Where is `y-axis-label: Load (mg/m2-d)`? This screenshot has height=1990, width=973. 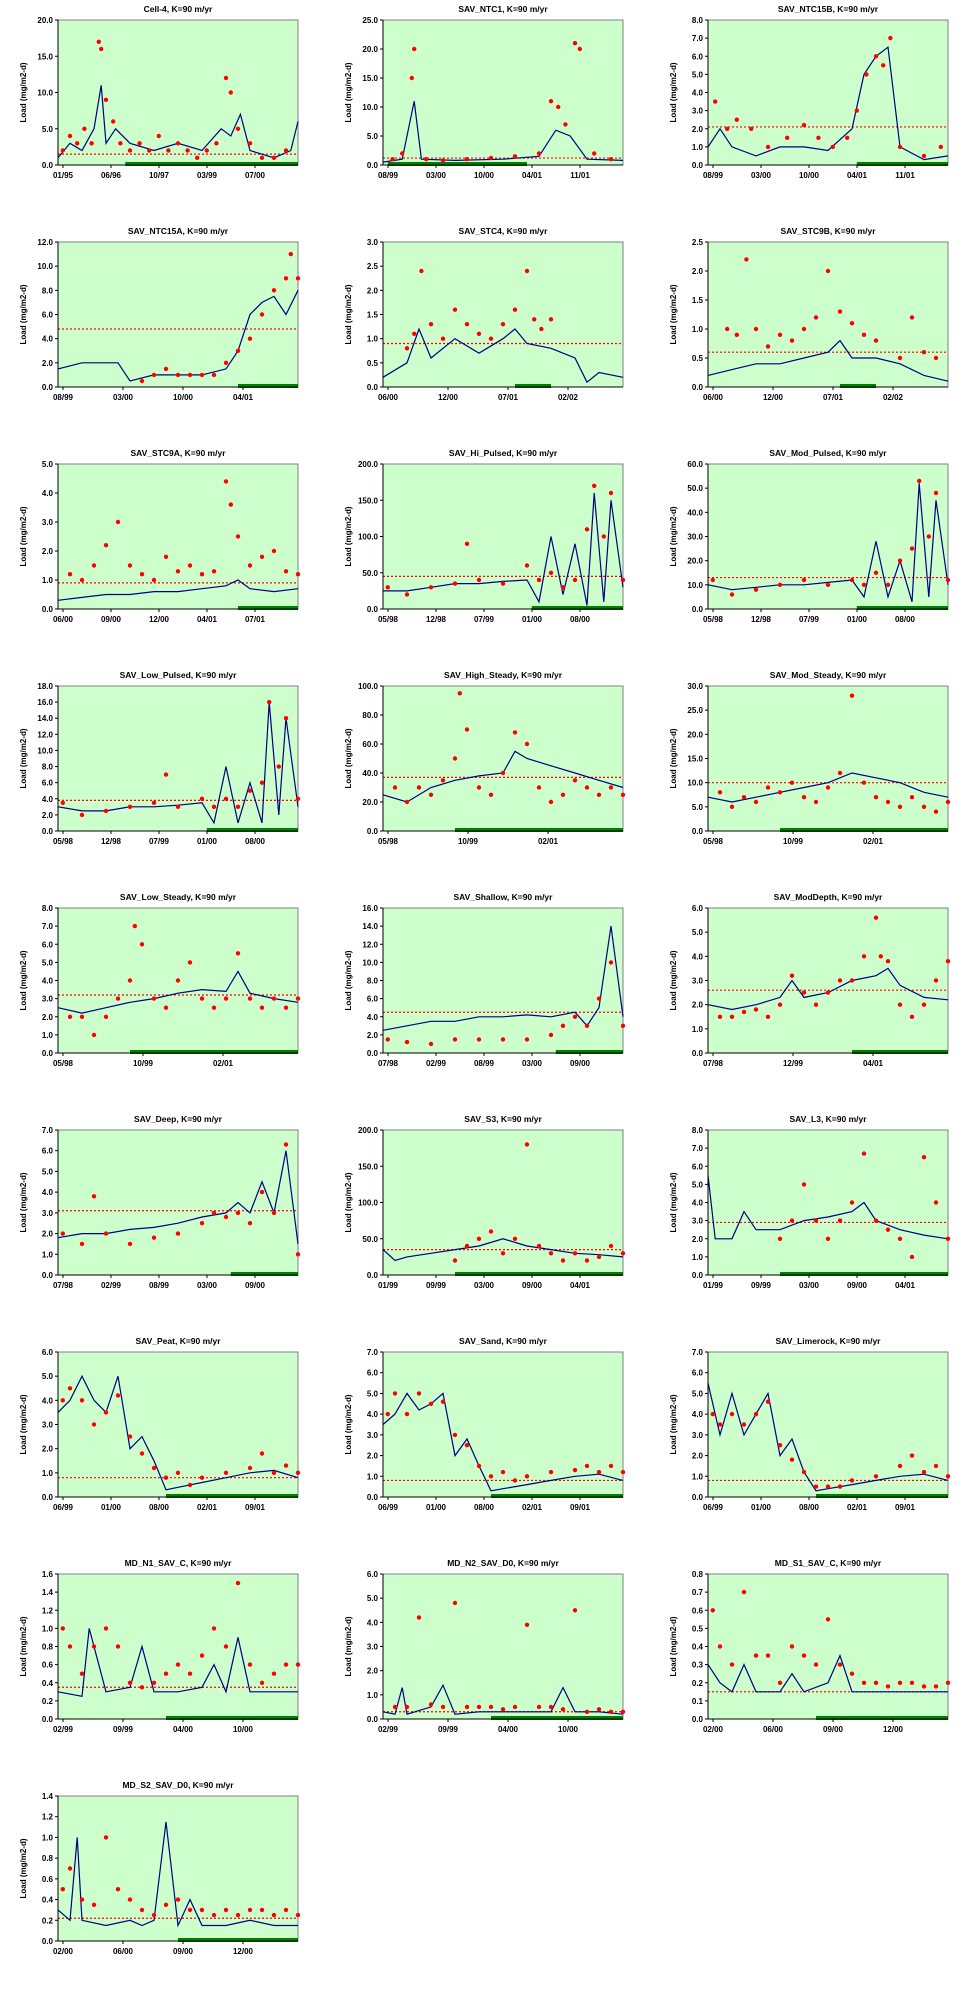 y-axis-label: Load (mg/m2-d) is located at coordinates (348, 1646).